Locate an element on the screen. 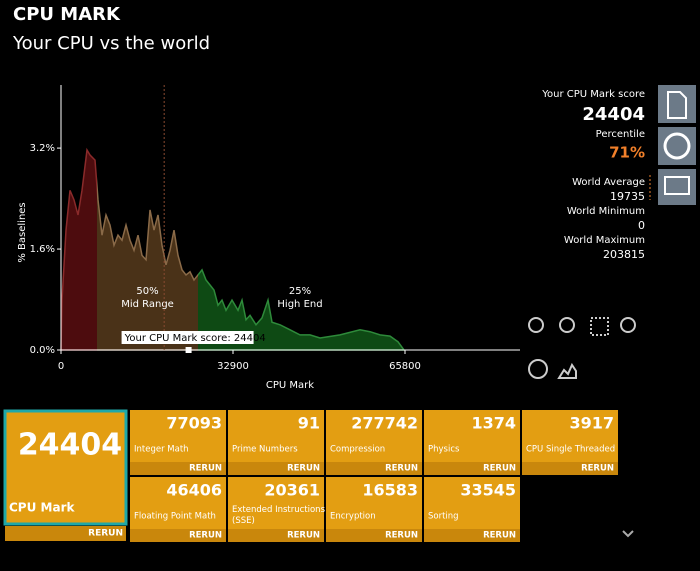  marker-label-box is located at coordinates (187, 337).